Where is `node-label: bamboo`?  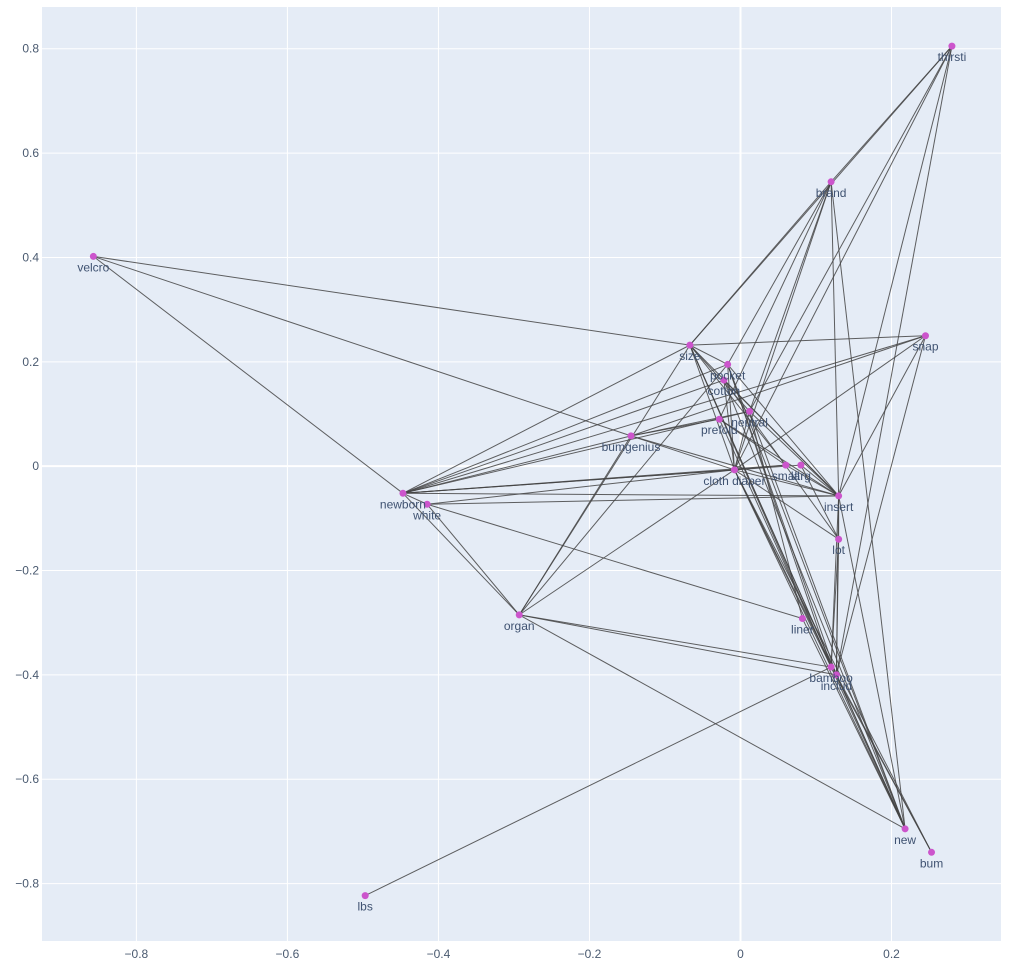
node-label: bamboo is located at coordinates (831, 678).